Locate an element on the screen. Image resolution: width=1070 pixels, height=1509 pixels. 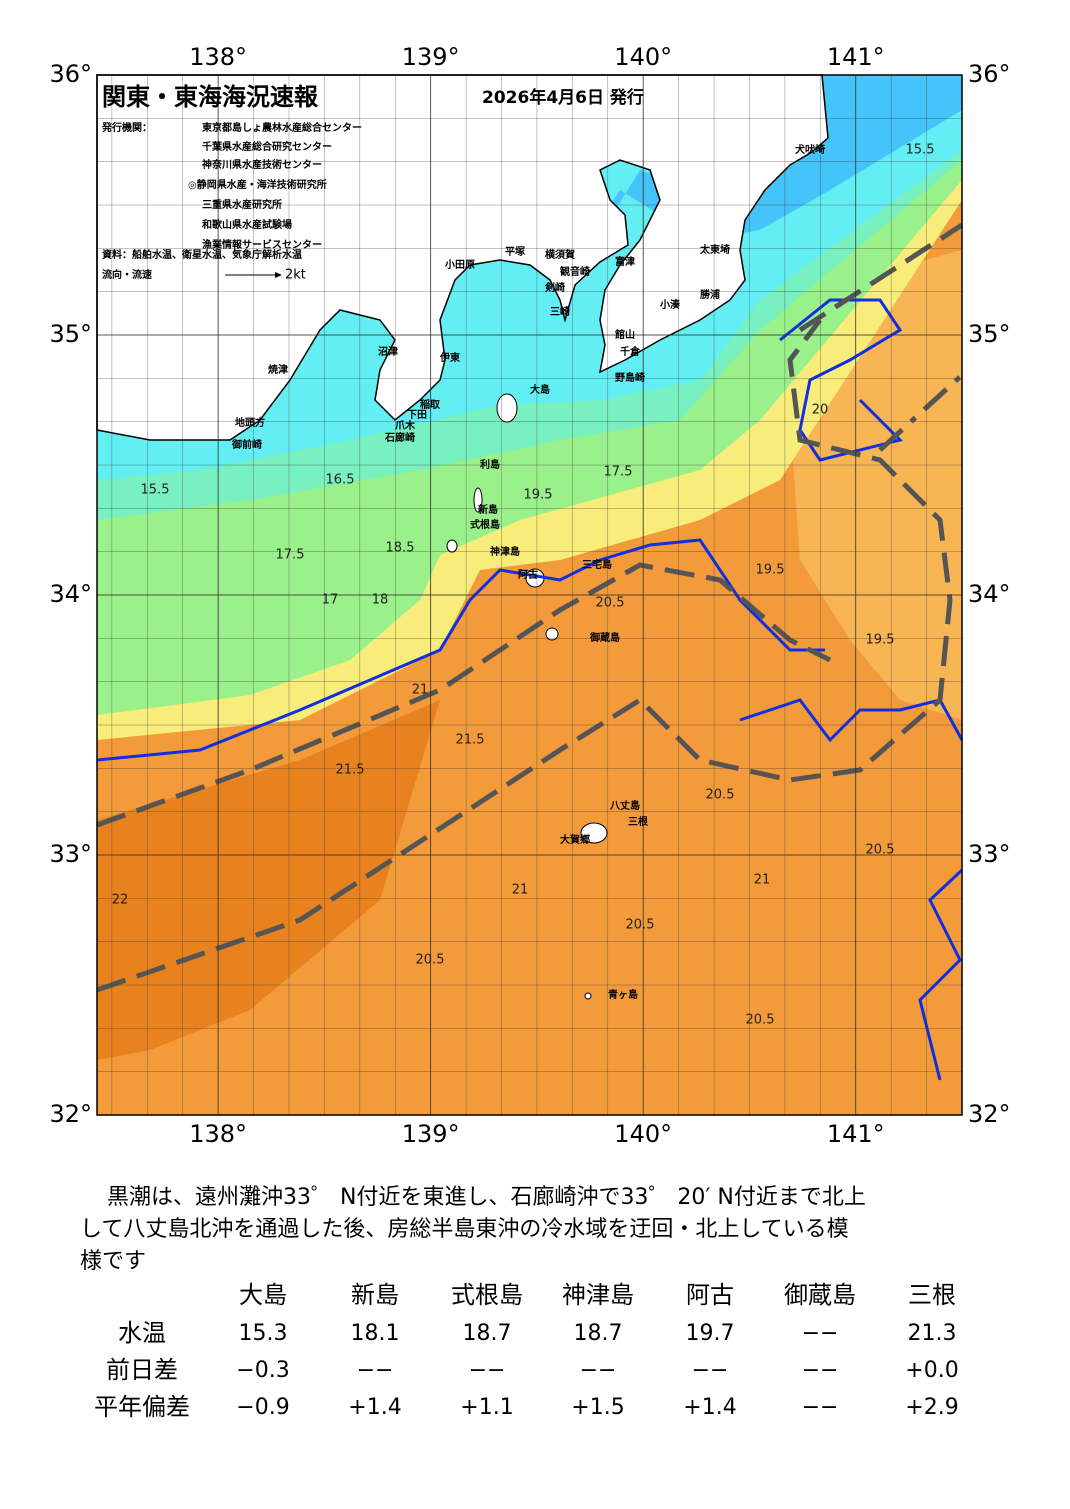
place-label: 下田 is located at coordinates (417, 415).